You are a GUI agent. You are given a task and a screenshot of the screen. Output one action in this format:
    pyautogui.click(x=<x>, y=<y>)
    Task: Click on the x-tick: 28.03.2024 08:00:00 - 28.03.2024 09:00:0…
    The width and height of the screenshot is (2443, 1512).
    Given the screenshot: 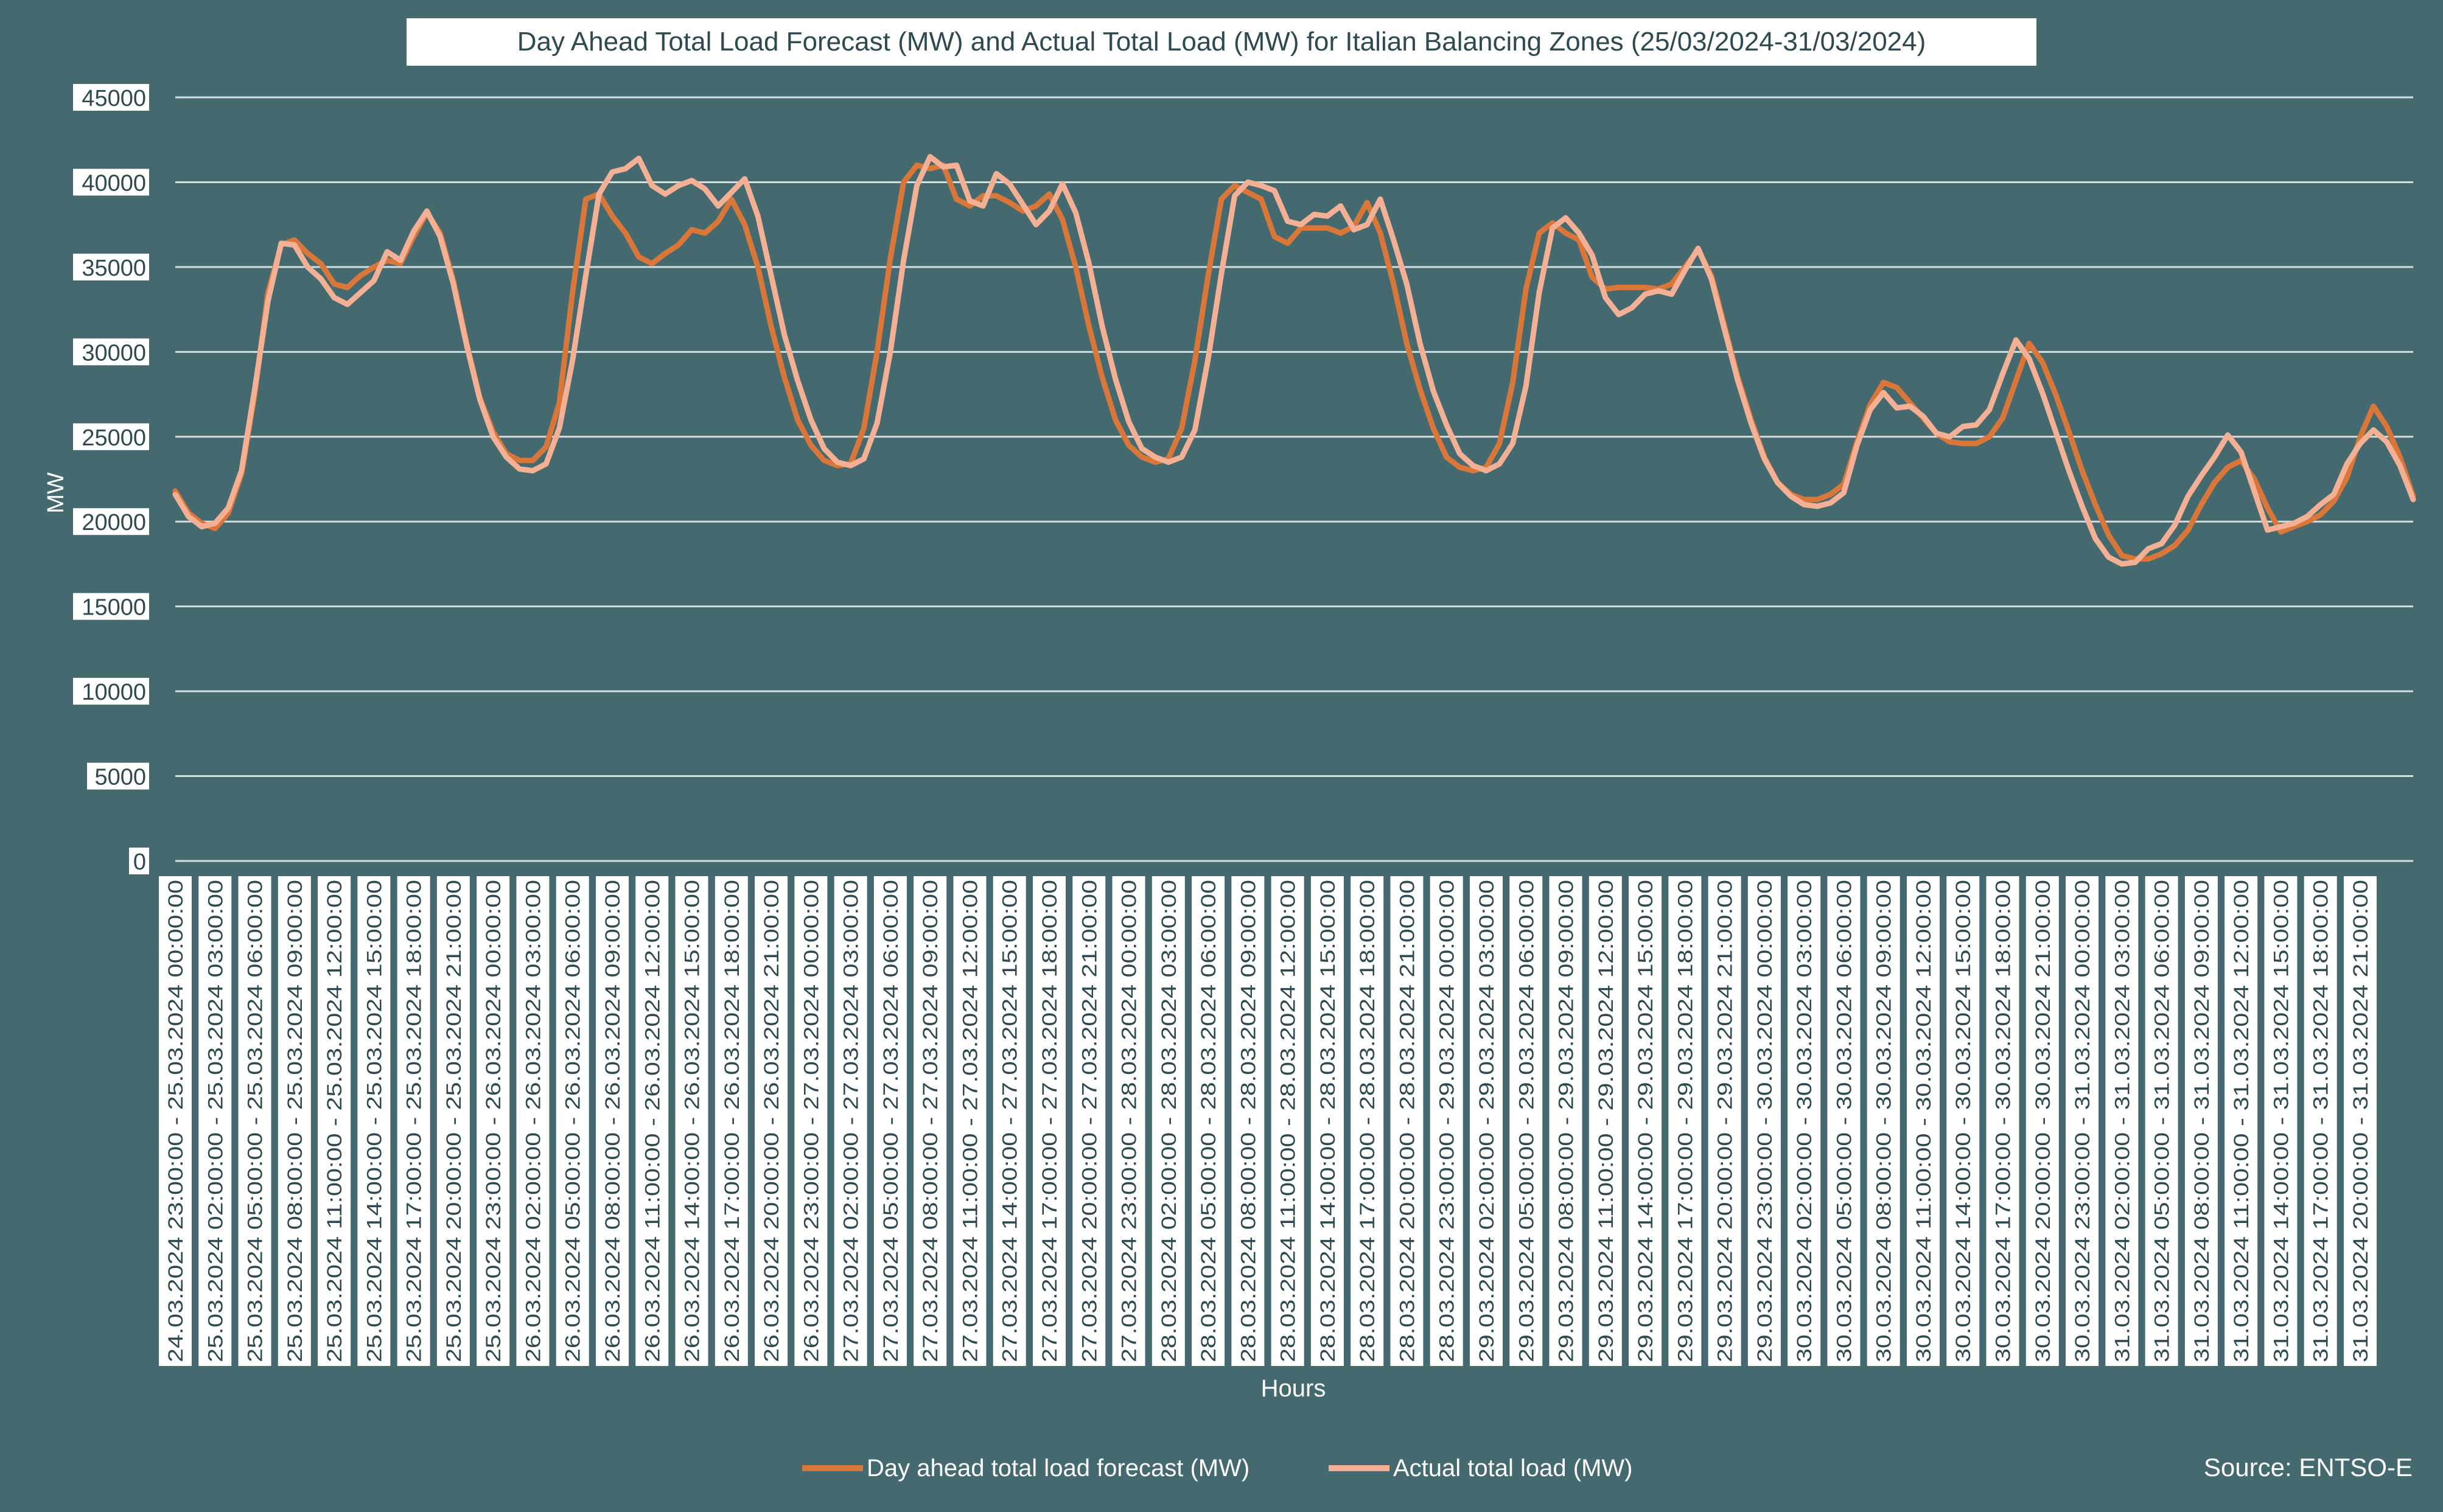 What is the action you would take?
    pyautogui.click(x=1248, y=1121)
    